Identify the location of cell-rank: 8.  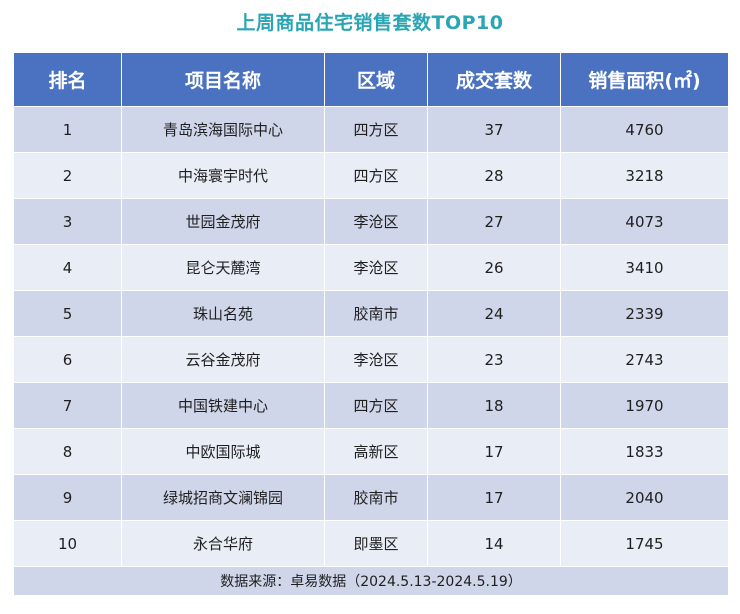
(67, 451).